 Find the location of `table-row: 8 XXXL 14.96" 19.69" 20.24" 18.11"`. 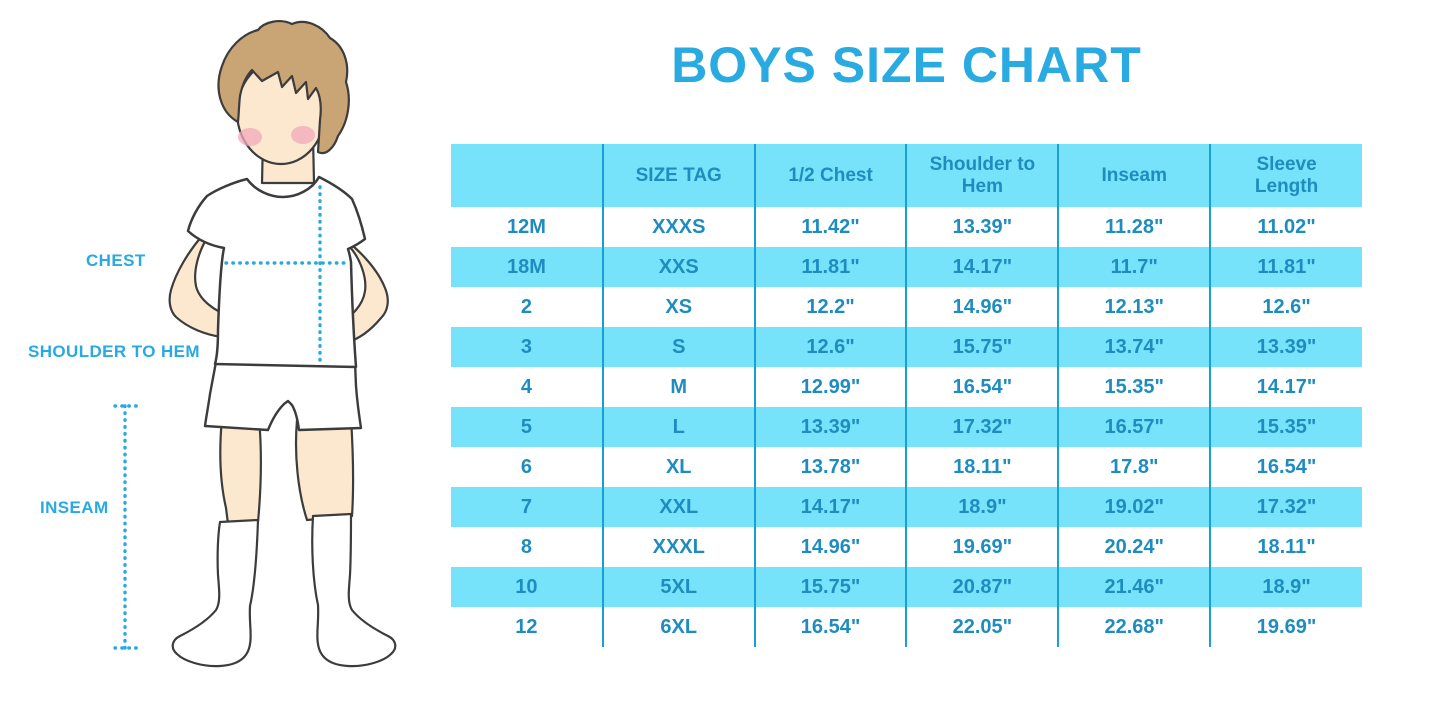

table-row: 8 XXXL 14.96" 19.69" 20.24" 18.11" is located at coordinates (906, 547).